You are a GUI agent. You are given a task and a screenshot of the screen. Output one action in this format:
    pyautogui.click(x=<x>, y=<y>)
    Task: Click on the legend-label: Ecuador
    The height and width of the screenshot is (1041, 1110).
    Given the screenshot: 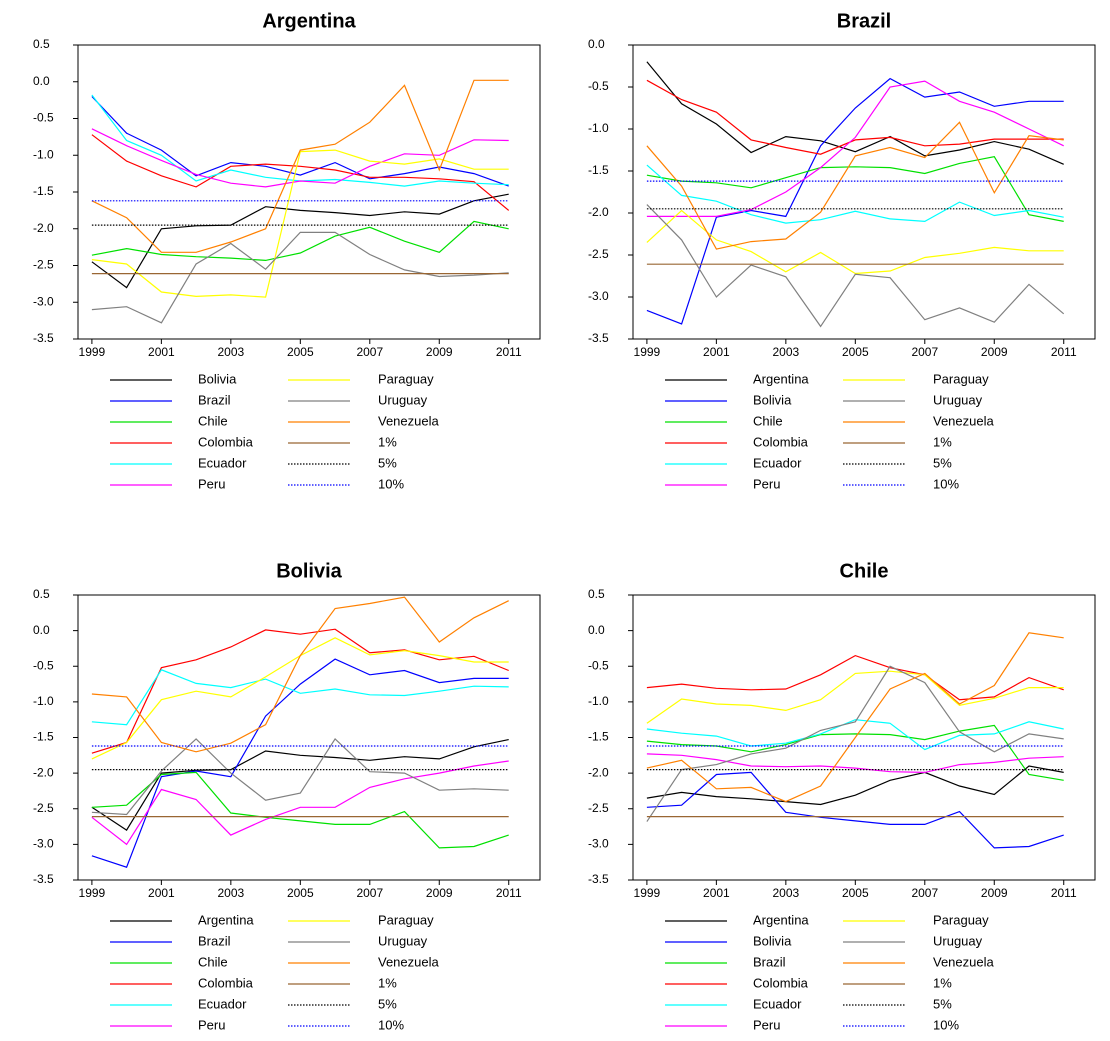 What is the action you would take?
    pyautogui.click(x=777, y=462)
    